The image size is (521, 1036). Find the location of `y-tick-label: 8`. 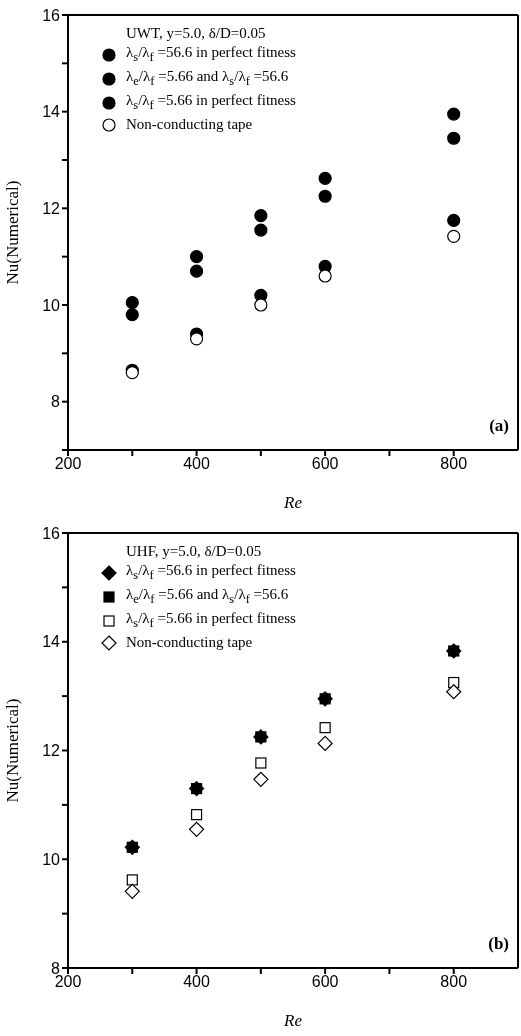

y-tick-label: 8 is located at coordinates (56, 402).